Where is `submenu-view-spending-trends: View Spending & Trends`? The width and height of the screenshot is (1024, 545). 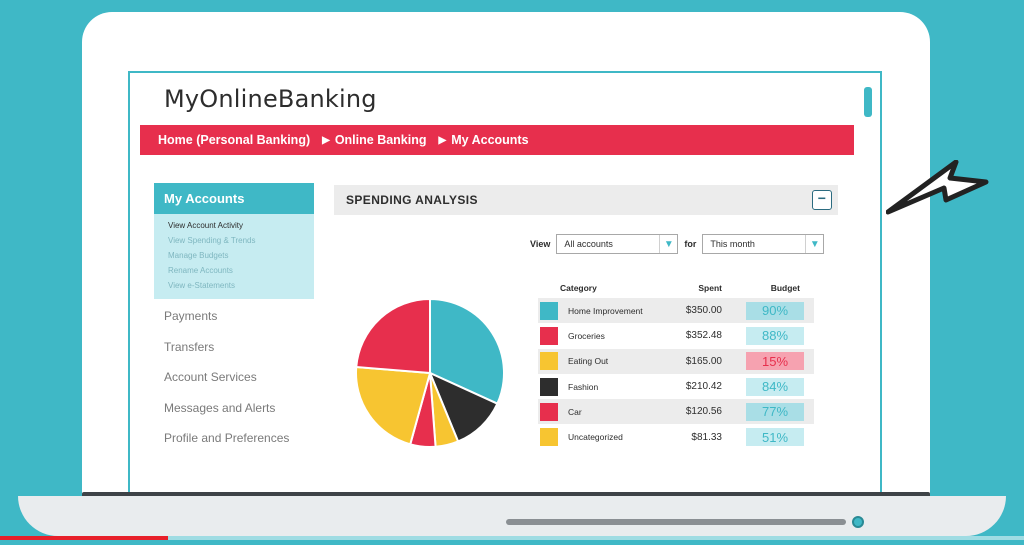 submenu-view-spending-trends: View Spending & Trends is located at coordinates (212, 240).